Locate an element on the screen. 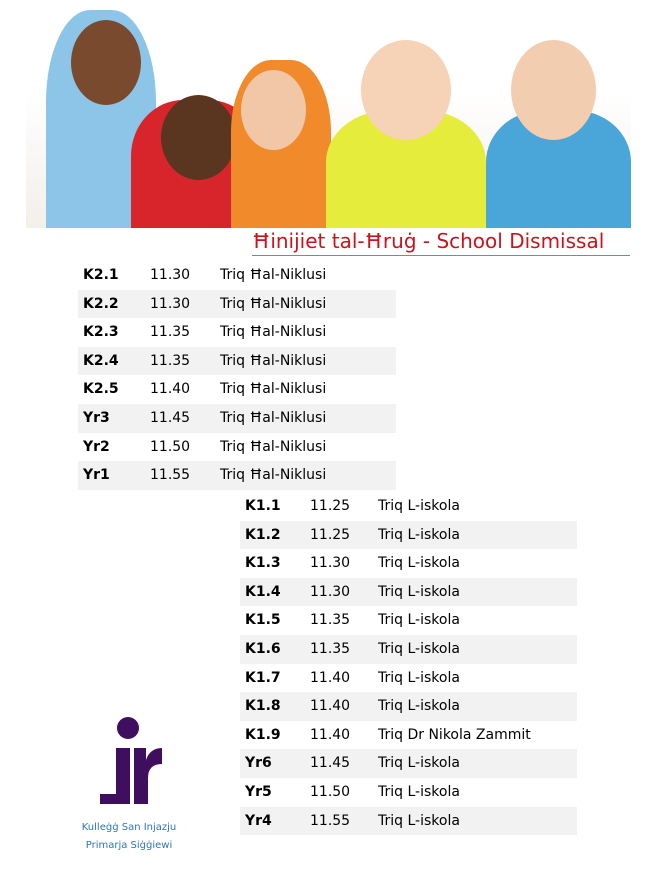 This screenshot has width=657, height=876. table-row: K1.1 11.25 Triq L-iskola is located at coordinates (408, 506).